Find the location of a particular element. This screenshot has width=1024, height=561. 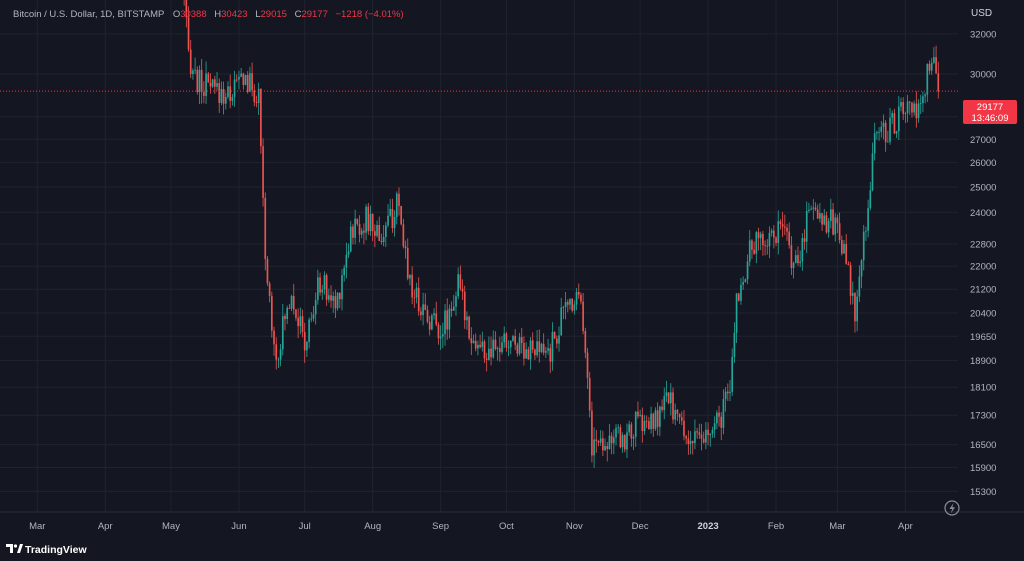

time-tick-label: Dec is located at coordinates (640, 526).